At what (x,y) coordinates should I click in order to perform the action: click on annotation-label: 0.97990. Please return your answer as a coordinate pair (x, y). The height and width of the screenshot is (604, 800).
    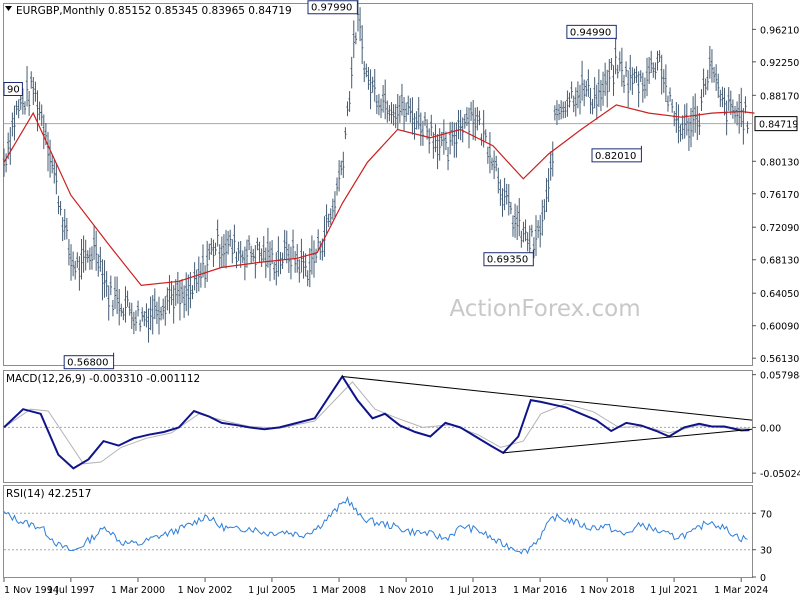
    Looking at the image, I should click on (331, 8).